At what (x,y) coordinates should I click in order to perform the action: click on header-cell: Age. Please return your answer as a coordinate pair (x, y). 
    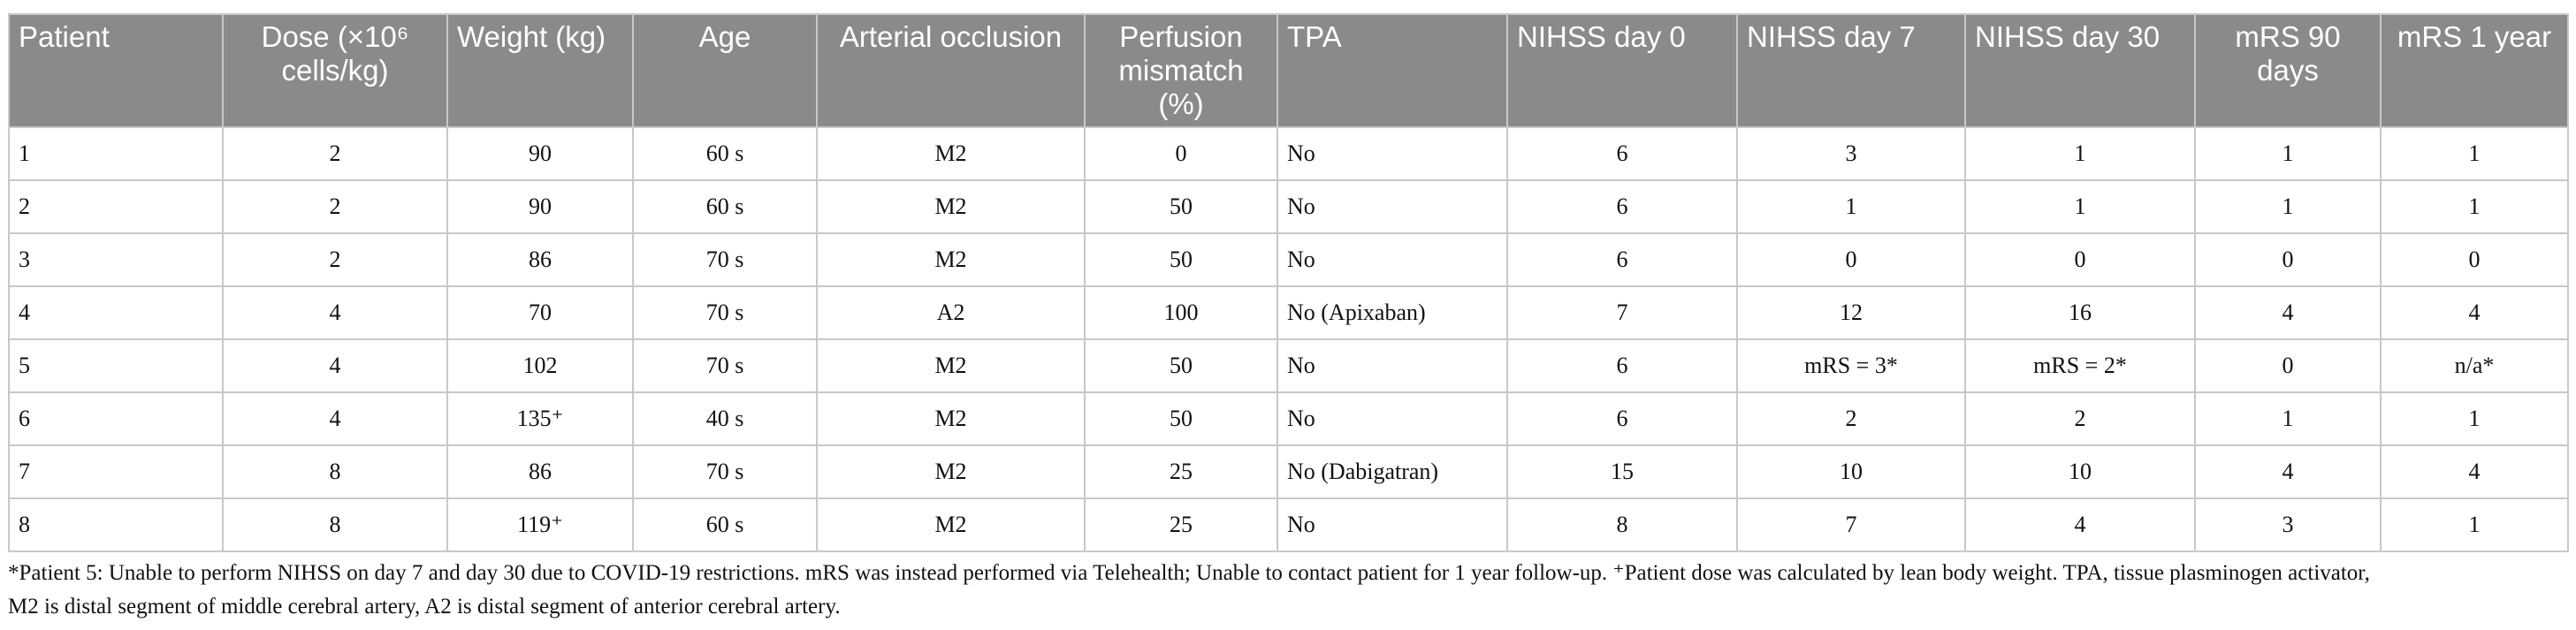
    Looking at the image, I should click on (725, 70).